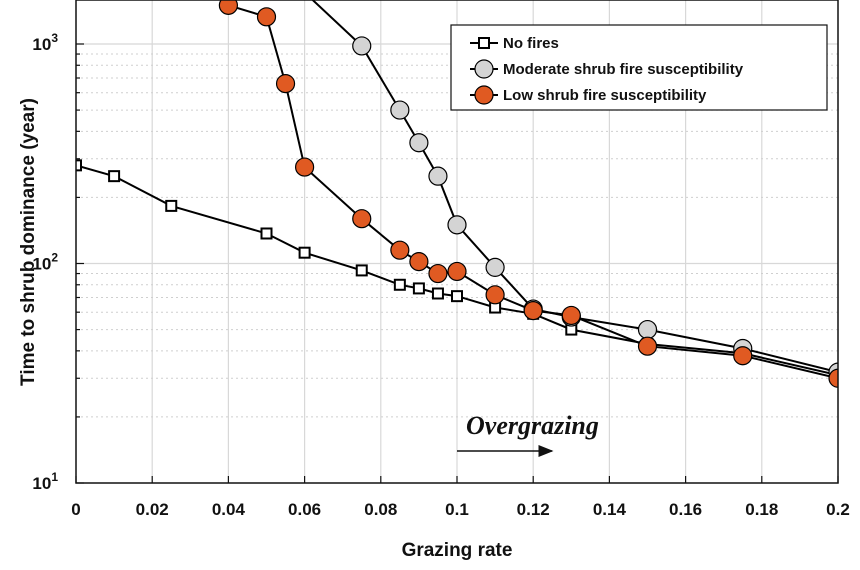  Describe the element at coordinates (457, 509) in the screenshot. I see `x-tick-label: 0.1` at that location.